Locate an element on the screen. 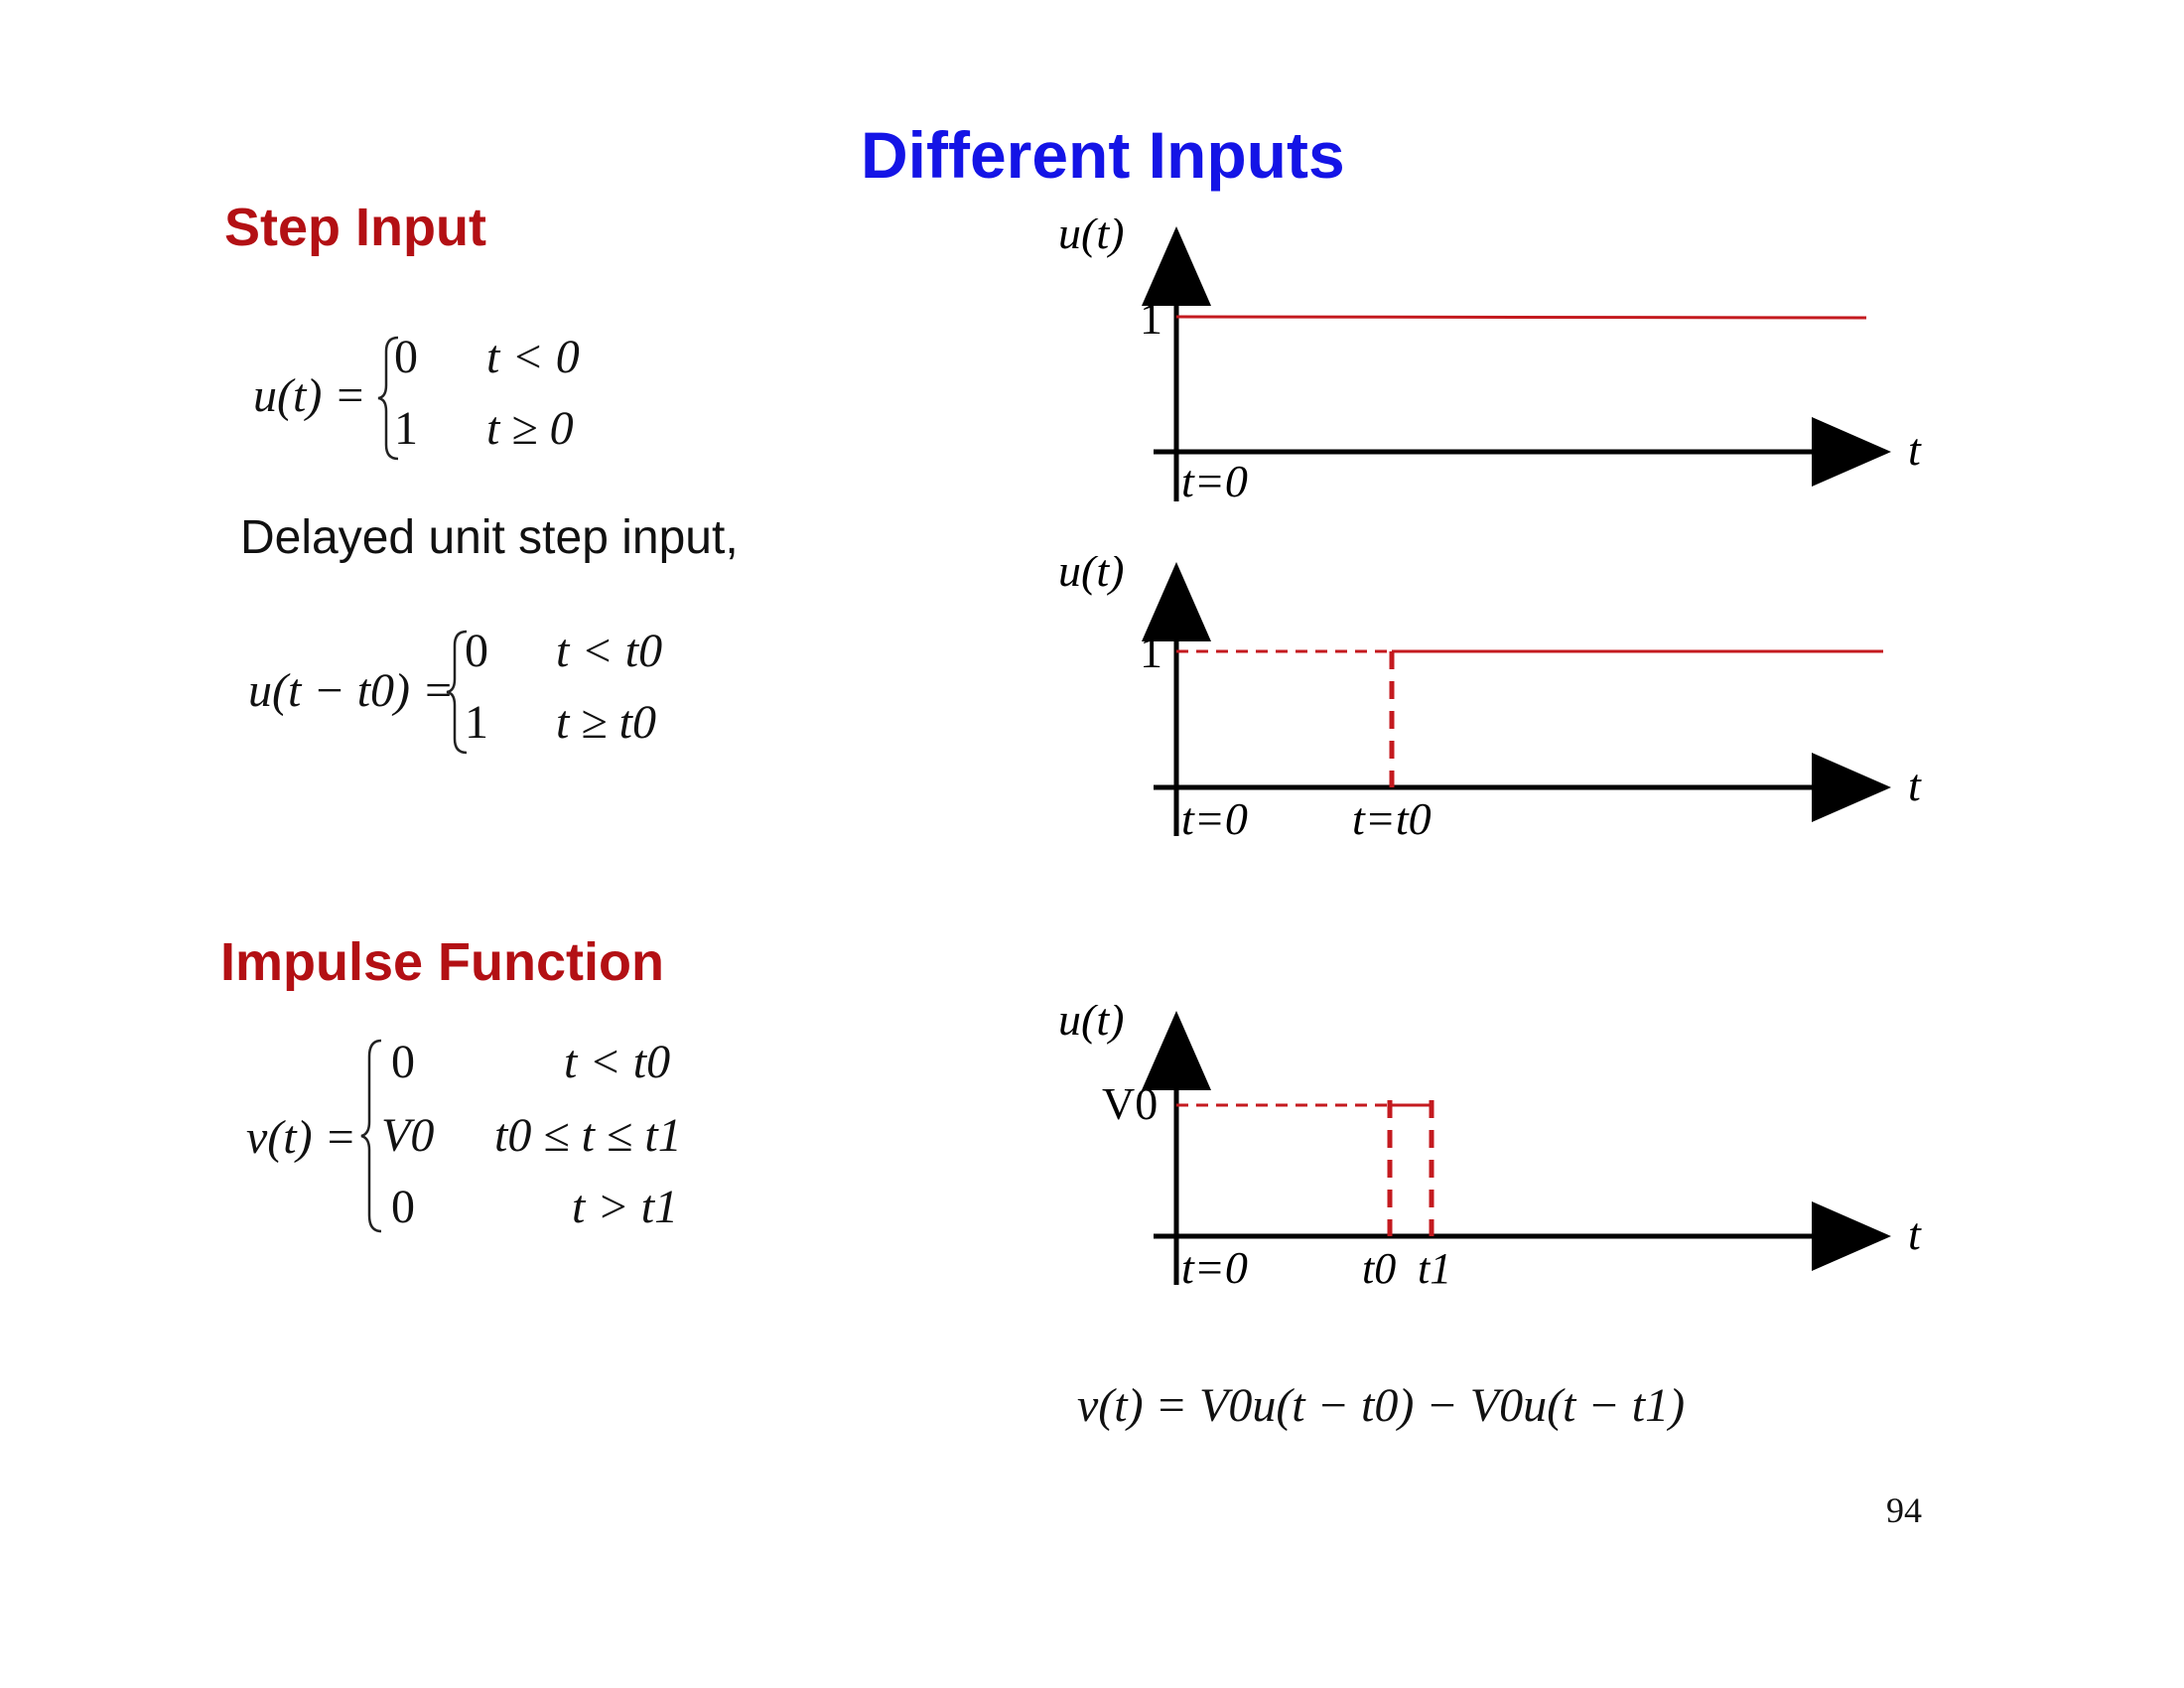 This screenshot has height=1688, width=2184. step-y-label: u(t) is located at coordinates (1091, 238).